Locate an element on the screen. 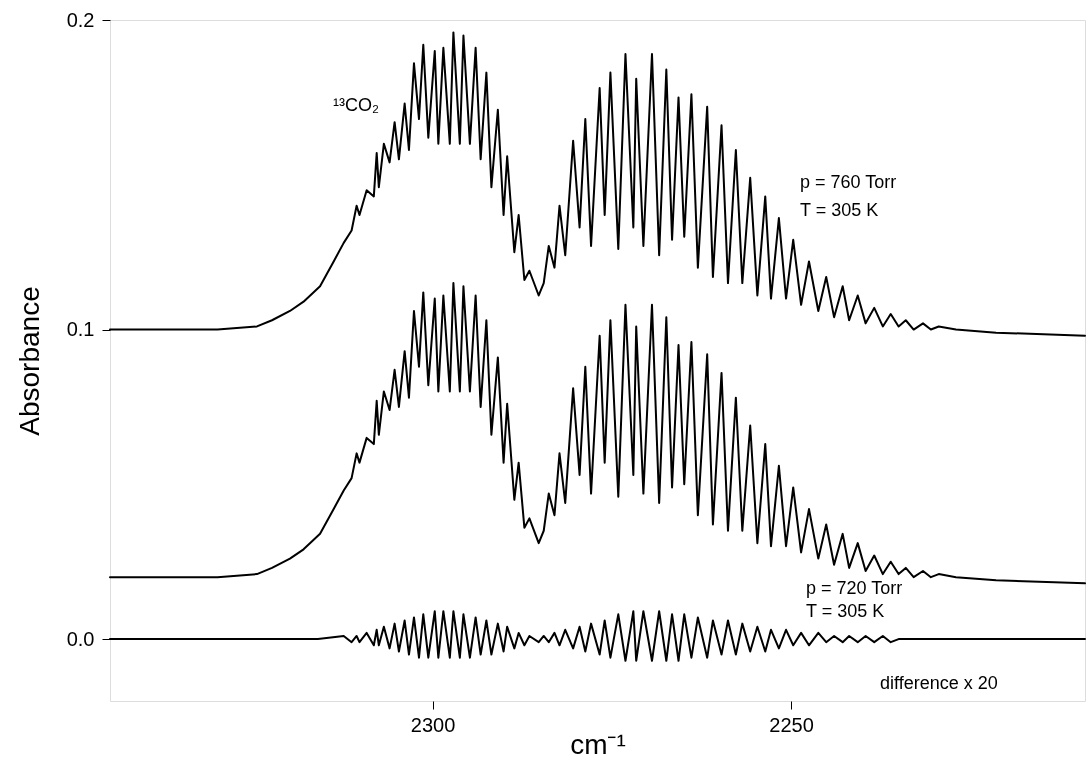  x-tick-label: 2300 is located at coordinates (433, 724).